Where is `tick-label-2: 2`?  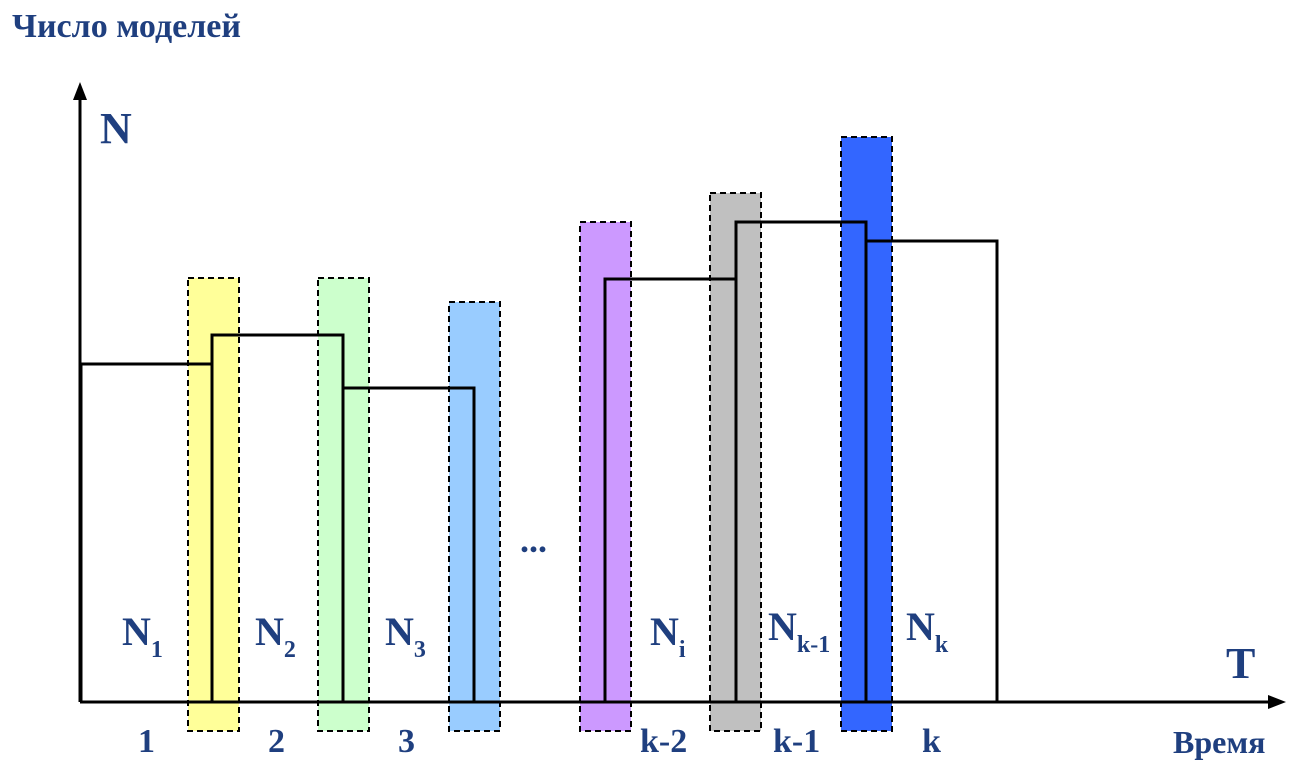 tick-label-2: 2 is located at coordinates (276, 741).